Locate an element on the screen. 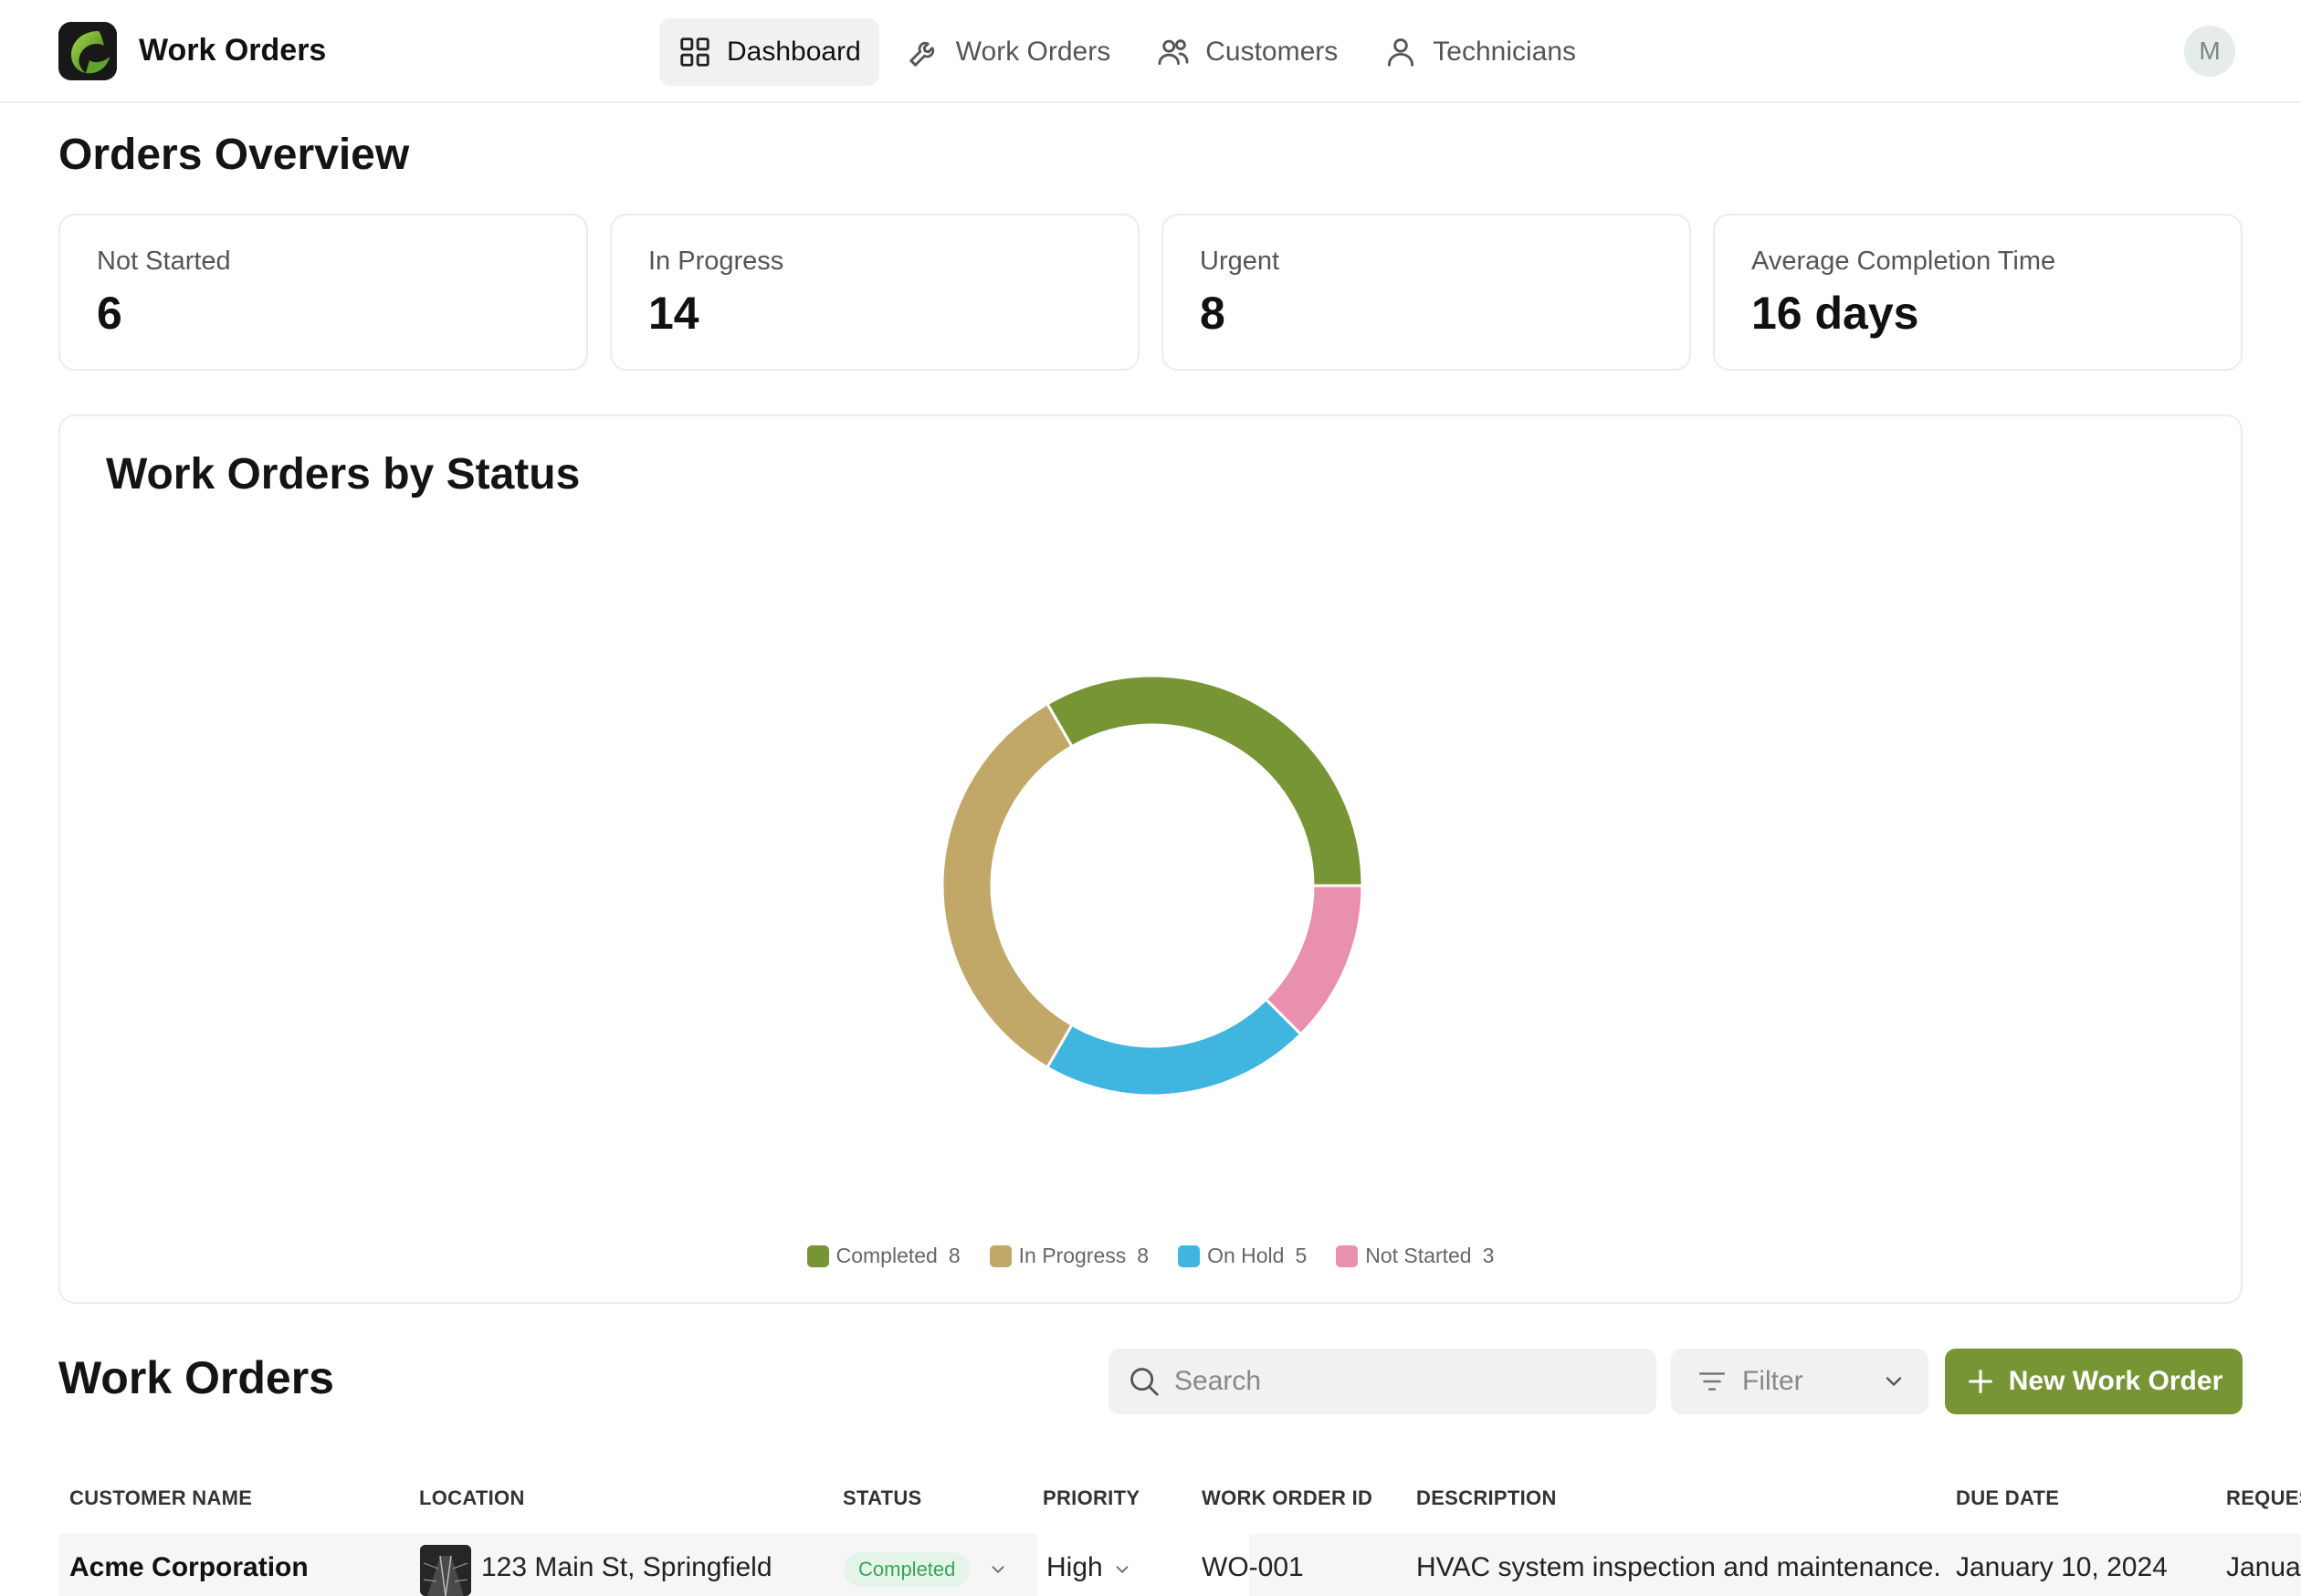  donut-chart is located at coordinates (1152, 885).